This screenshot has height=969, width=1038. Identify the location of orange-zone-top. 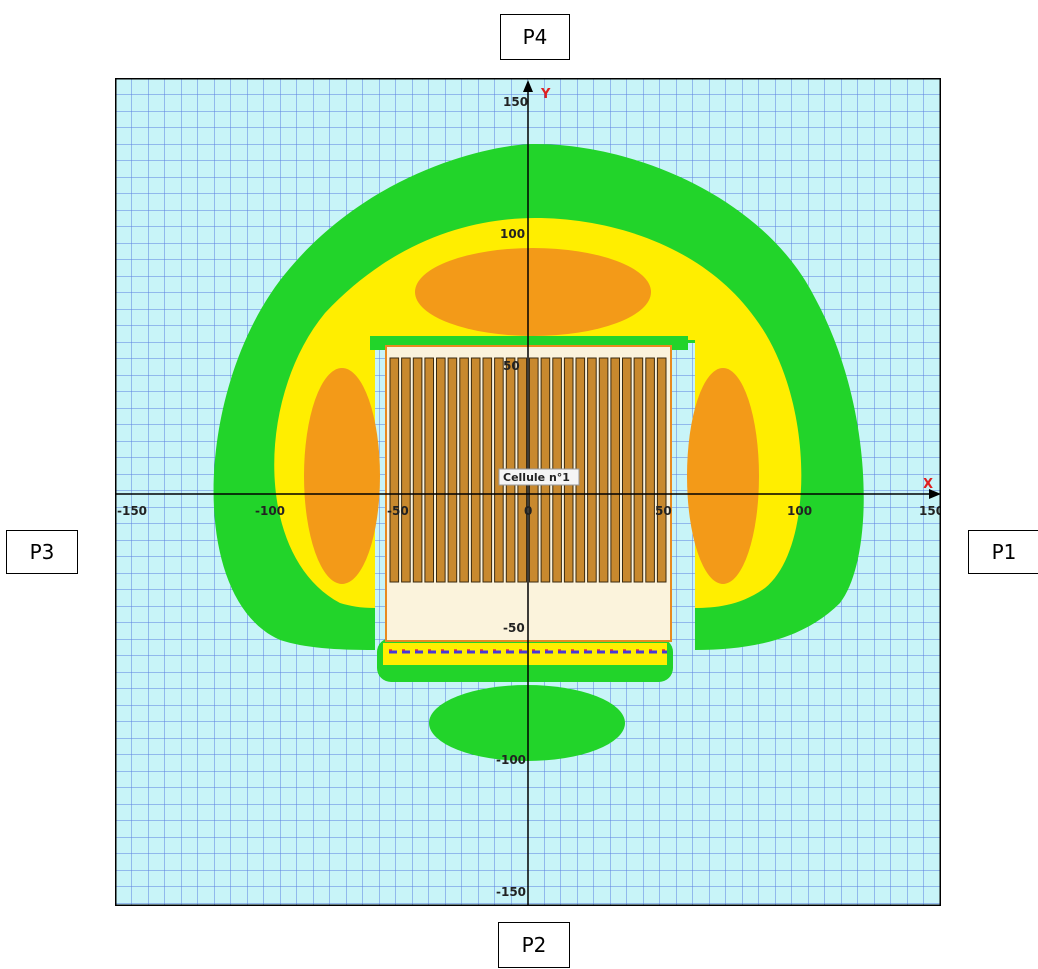
(533, 292).